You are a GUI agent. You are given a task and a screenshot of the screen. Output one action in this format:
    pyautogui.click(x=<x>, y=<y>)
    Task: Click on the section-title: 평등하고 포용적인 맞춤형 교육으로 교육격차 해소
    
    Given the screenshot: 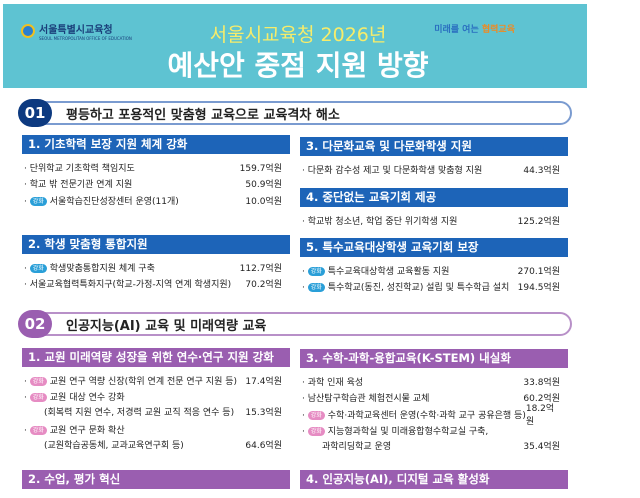 What is the action you would take?
    pyautogui.click(x=203, y=115)
    